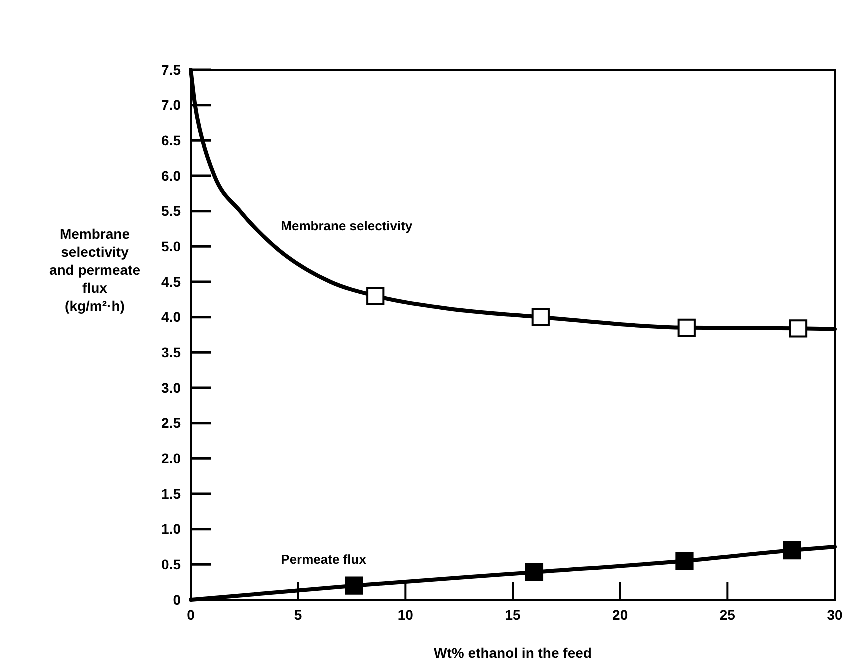 The width and height of the screenshot is (850, 670). What do you see at coordinates (513, 615) in the screenshot?
I see `x-tick-label: 15` at bounding box center [513, 615].